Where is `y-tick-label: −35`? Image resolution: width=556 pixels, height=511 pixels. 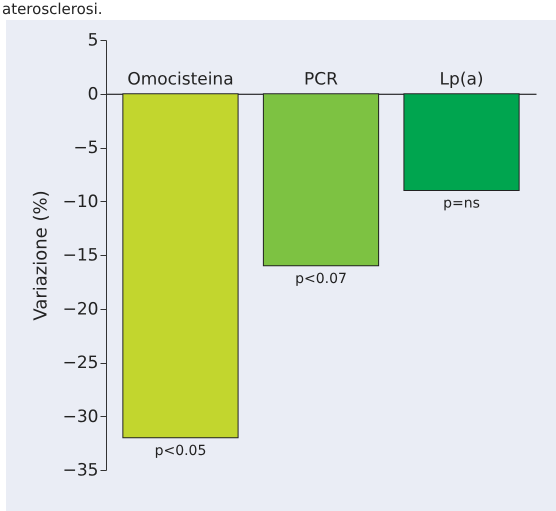 y-tick-label: −35 is located at coordinates (80, 470).